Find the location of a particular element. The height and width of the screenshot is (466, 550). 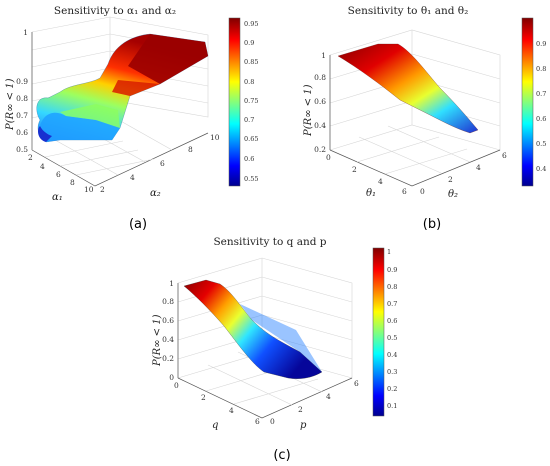

panel-c-cb-tick: 0.2 is located at coordinates (392, 389).